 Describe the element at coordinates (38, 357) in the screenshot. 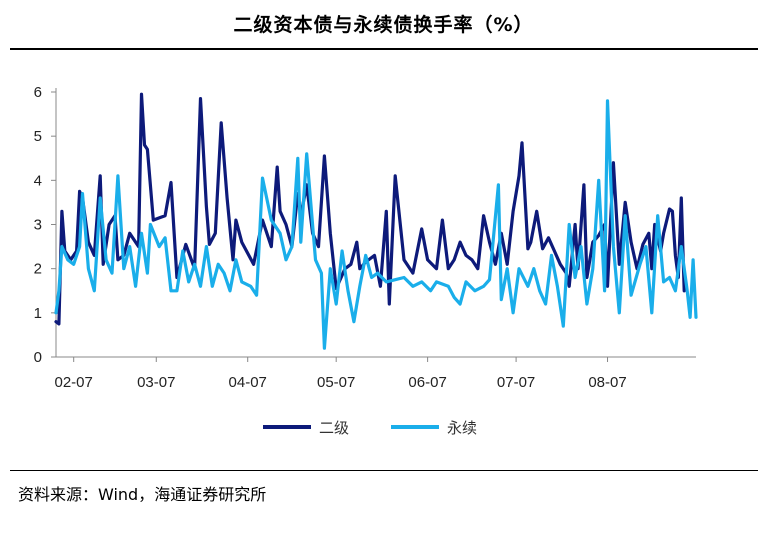

I see `y-tick-label: 0` at that location.